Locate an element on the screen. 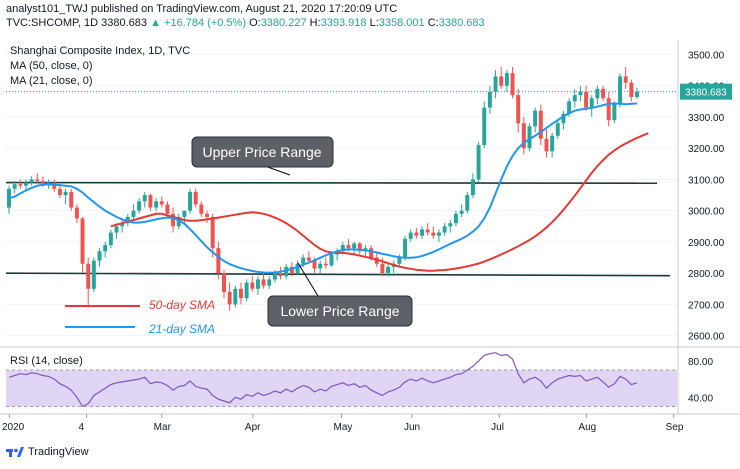 This screenshot has width=740, height=469. tradingview-brand: TradingView is located at coordinates (47, 452).